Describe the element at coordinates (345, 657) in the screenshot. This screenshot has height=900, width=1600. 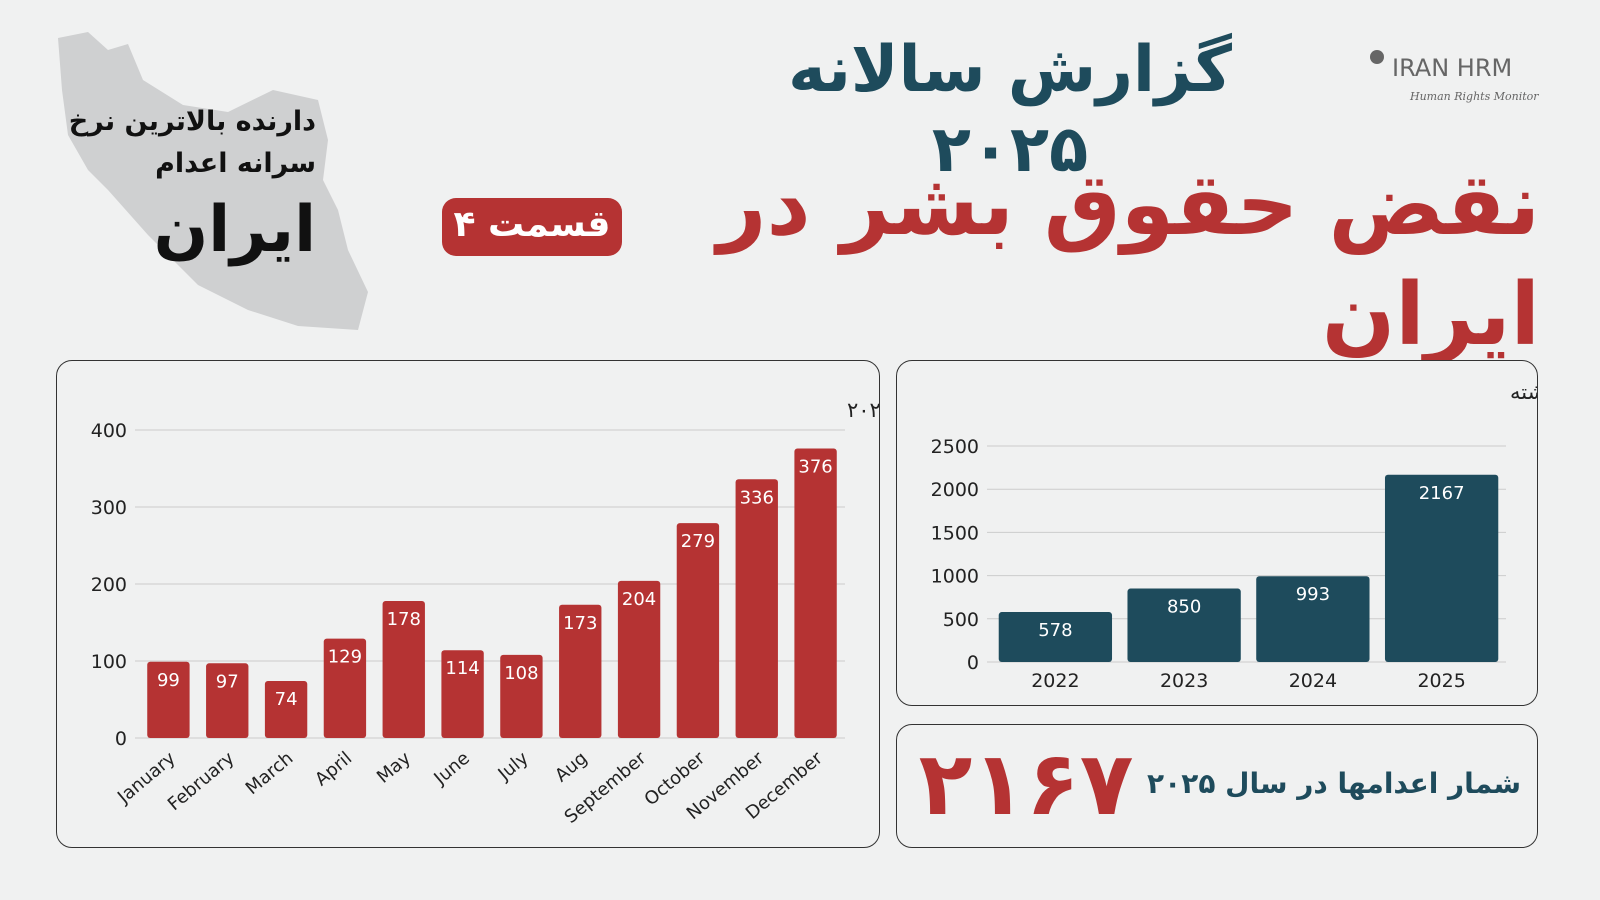
I see `data-label: 129` at that location.